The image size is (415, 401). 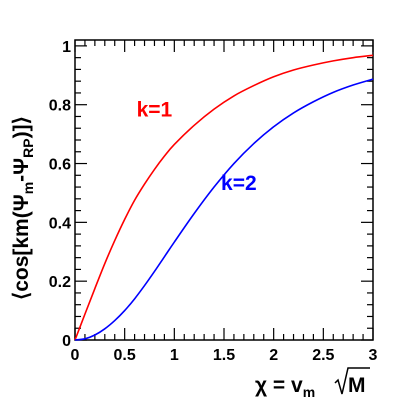 What do you see at coordinates (66, 341) in the screenshot?
I see `y-tick-label: 0` at bounding box center [66, 341].